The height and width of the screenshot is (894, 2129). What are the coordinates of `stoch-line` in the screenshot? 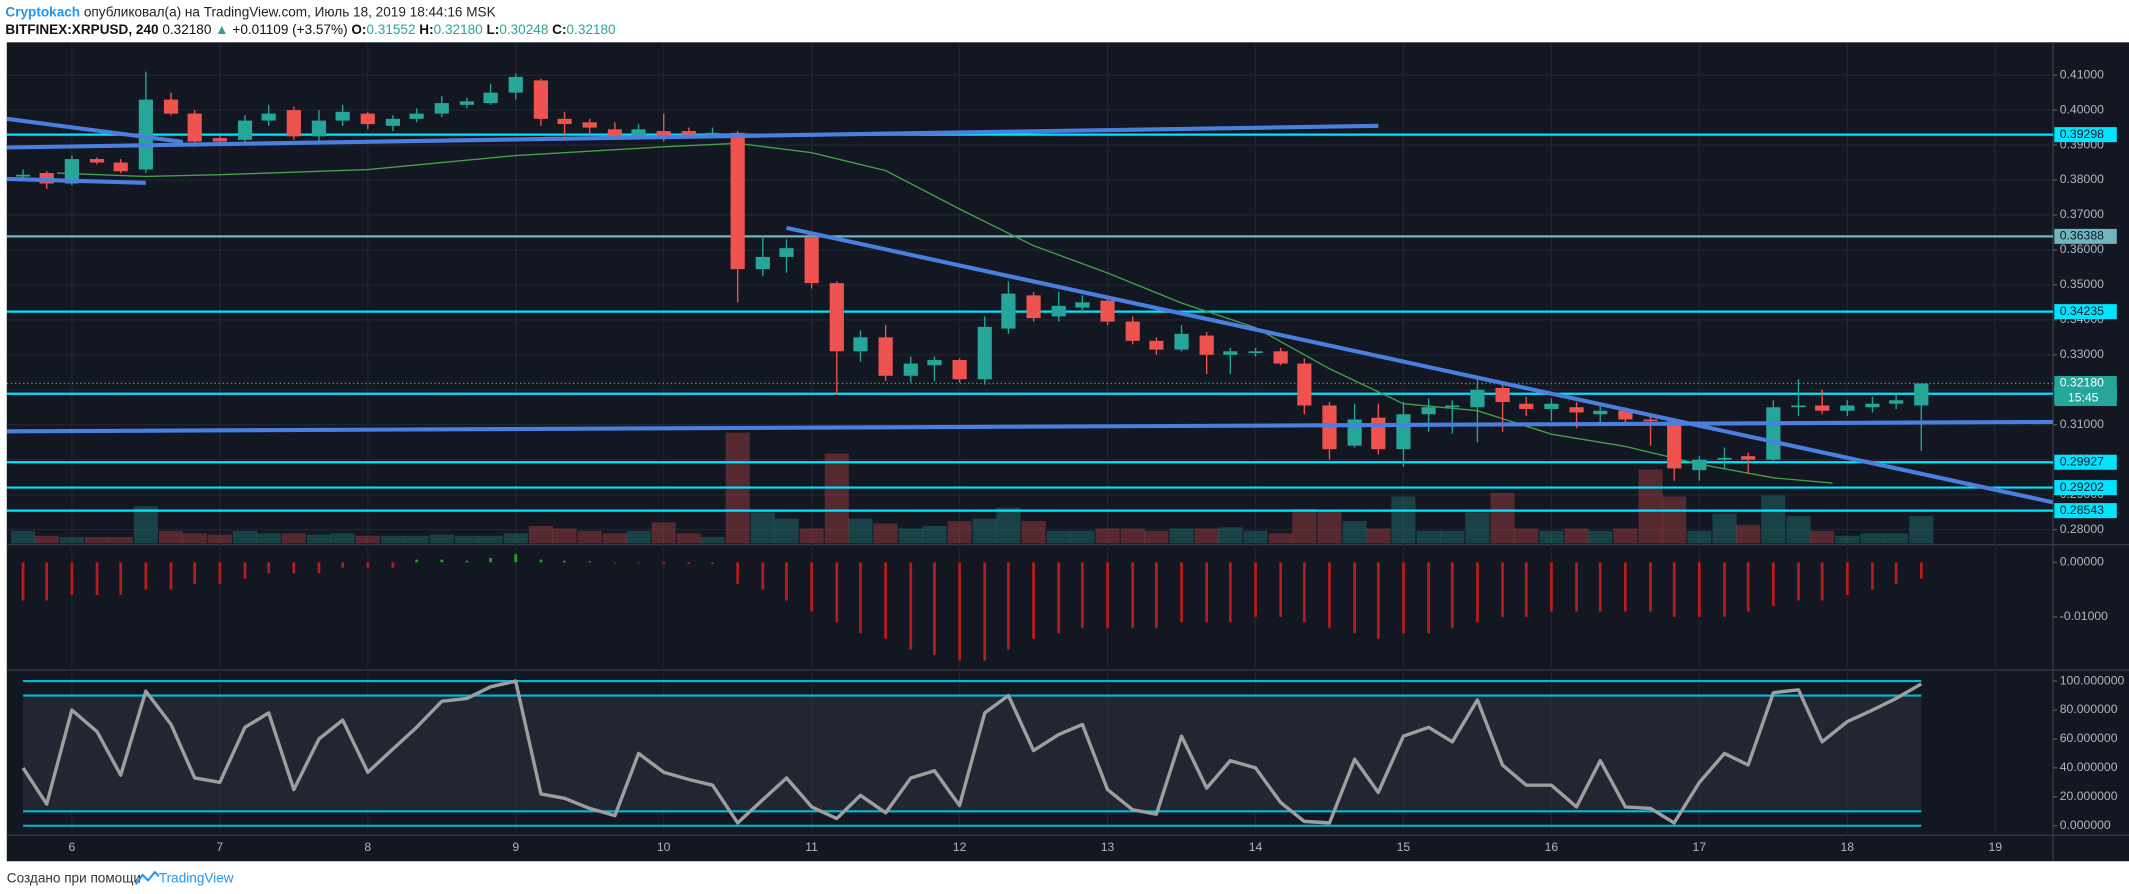 It's located at (972, 752).